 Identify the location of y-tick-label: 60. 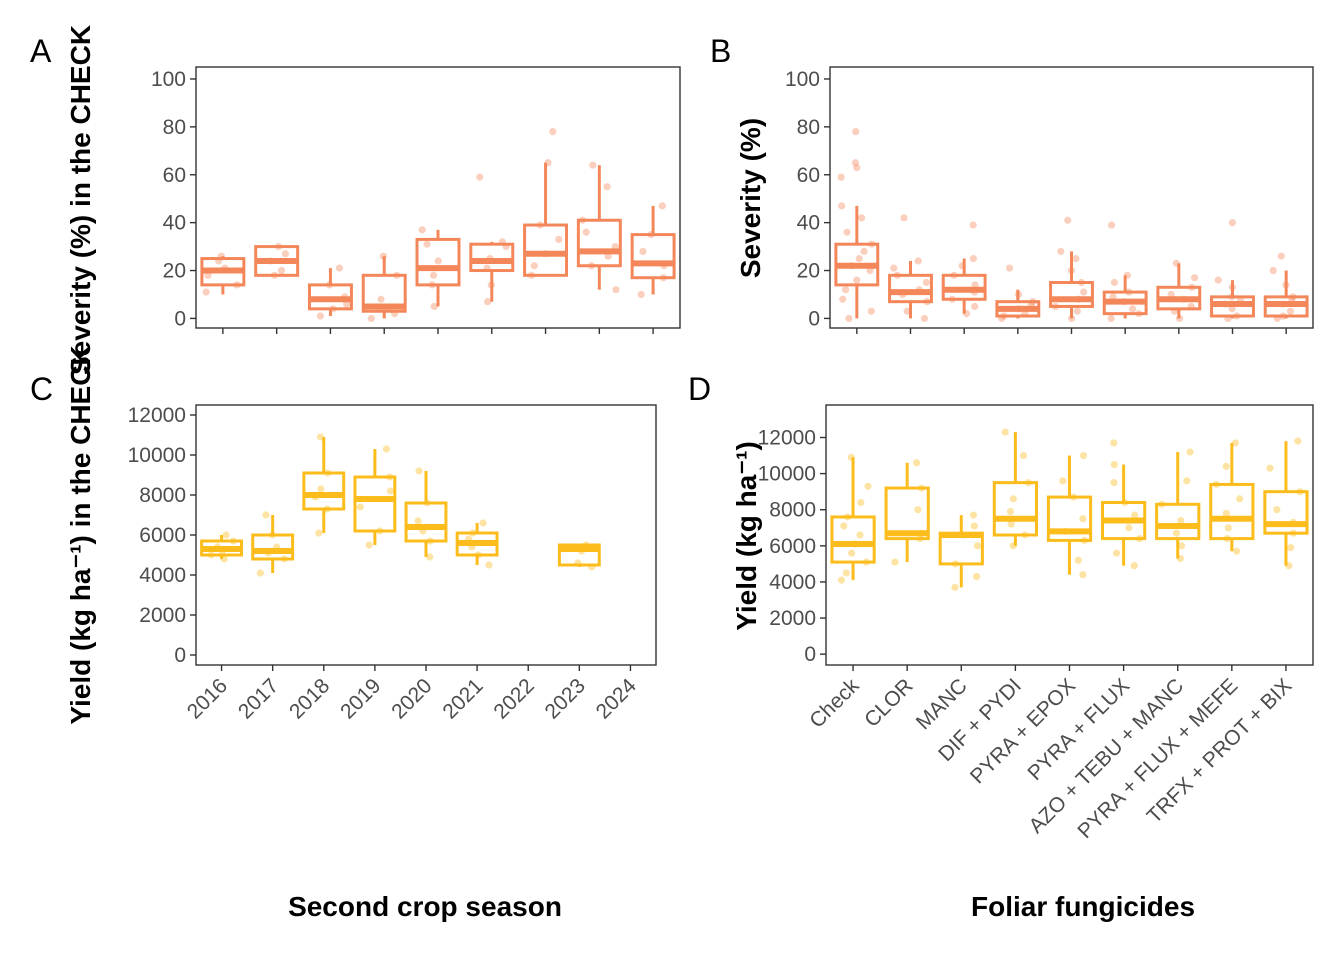
(174, 175).